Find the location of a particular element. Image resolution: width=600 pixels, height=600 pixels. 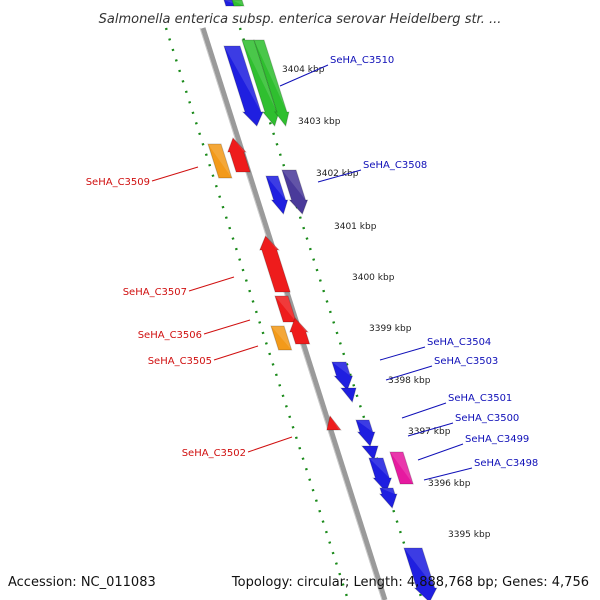

kbp-tick-label: 3403 kbp is located at coordinates (319, 122).